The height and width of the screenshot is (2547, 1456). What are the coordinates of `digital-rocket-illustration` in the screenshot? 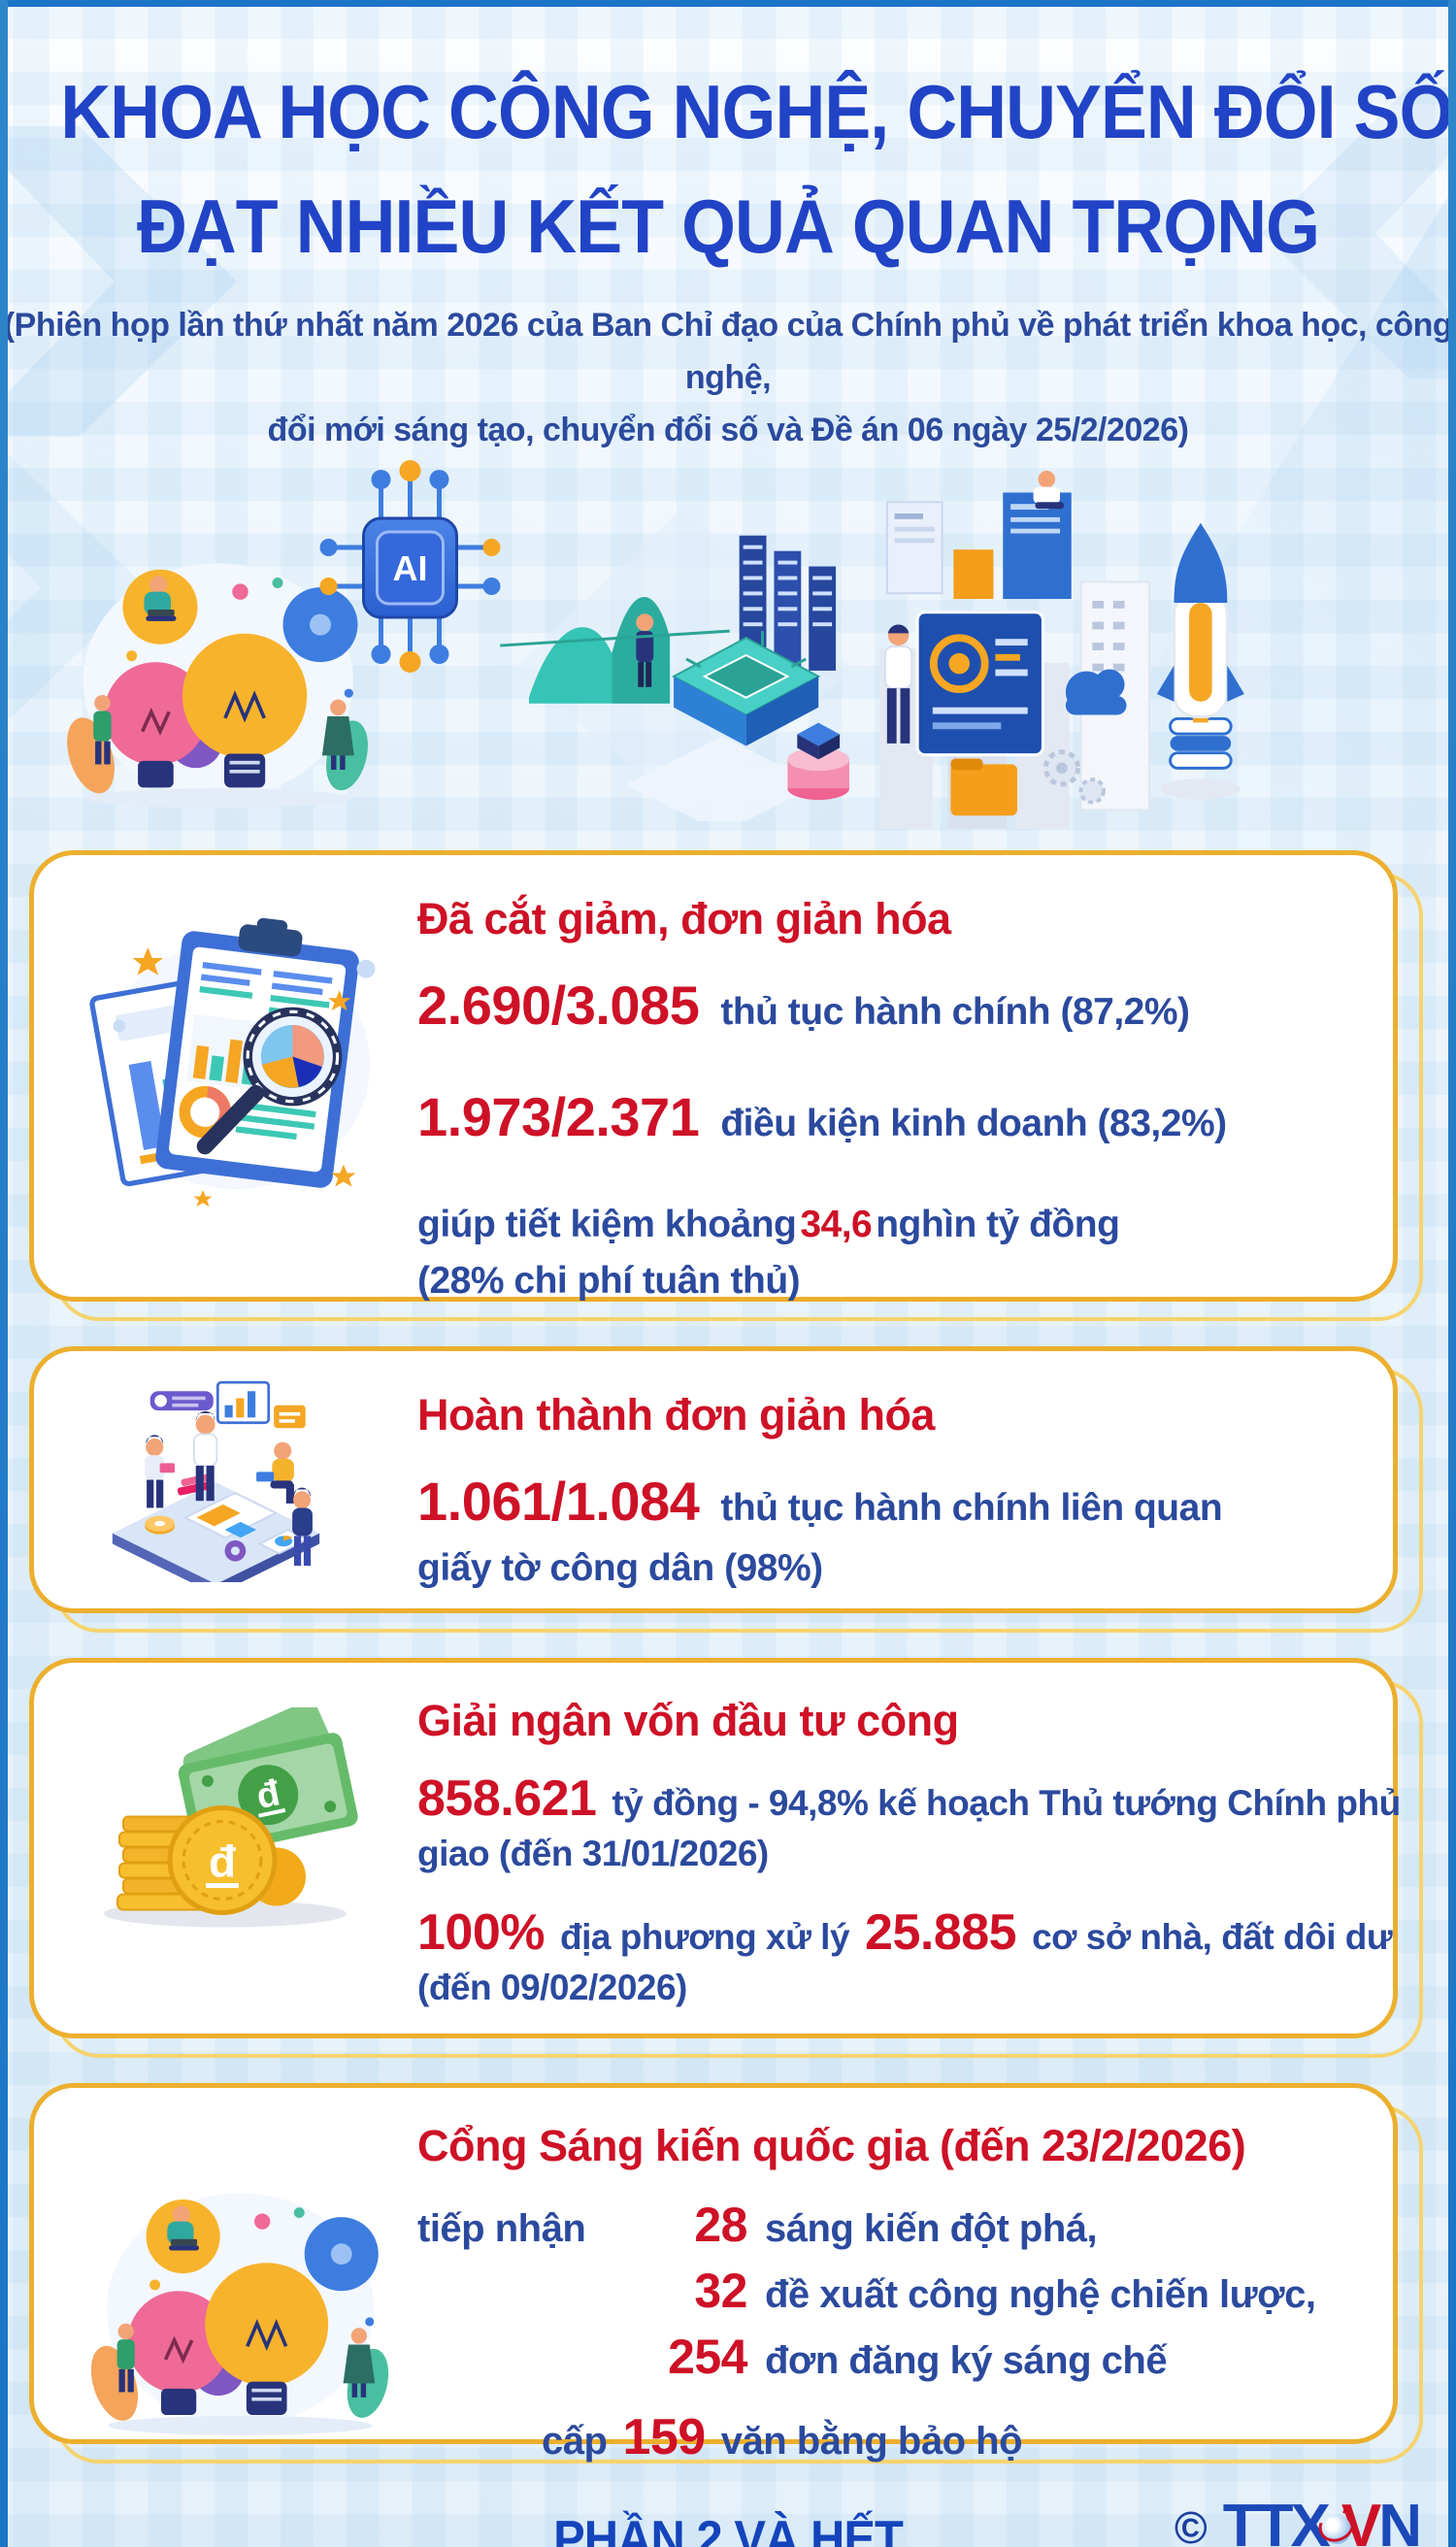 It's located at (1060, 648).